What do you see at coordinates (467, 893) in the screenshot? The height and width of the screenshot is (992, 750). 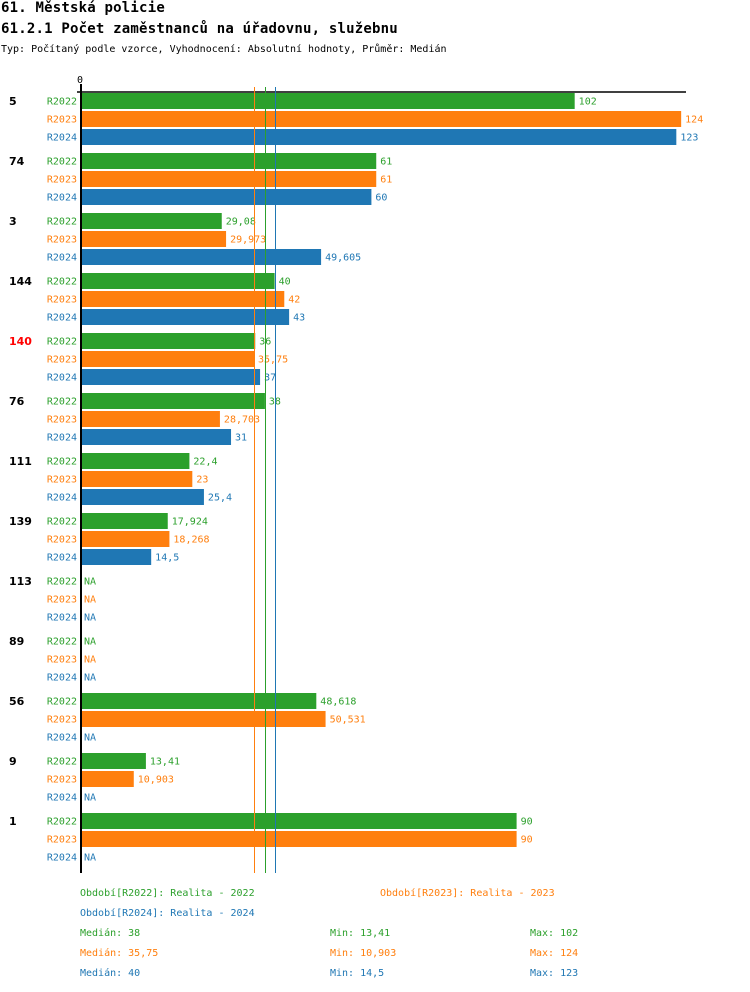 I see `legend-period-r2023: Období[R2023]: Realita - 2023` at bounding box center [467, 893].